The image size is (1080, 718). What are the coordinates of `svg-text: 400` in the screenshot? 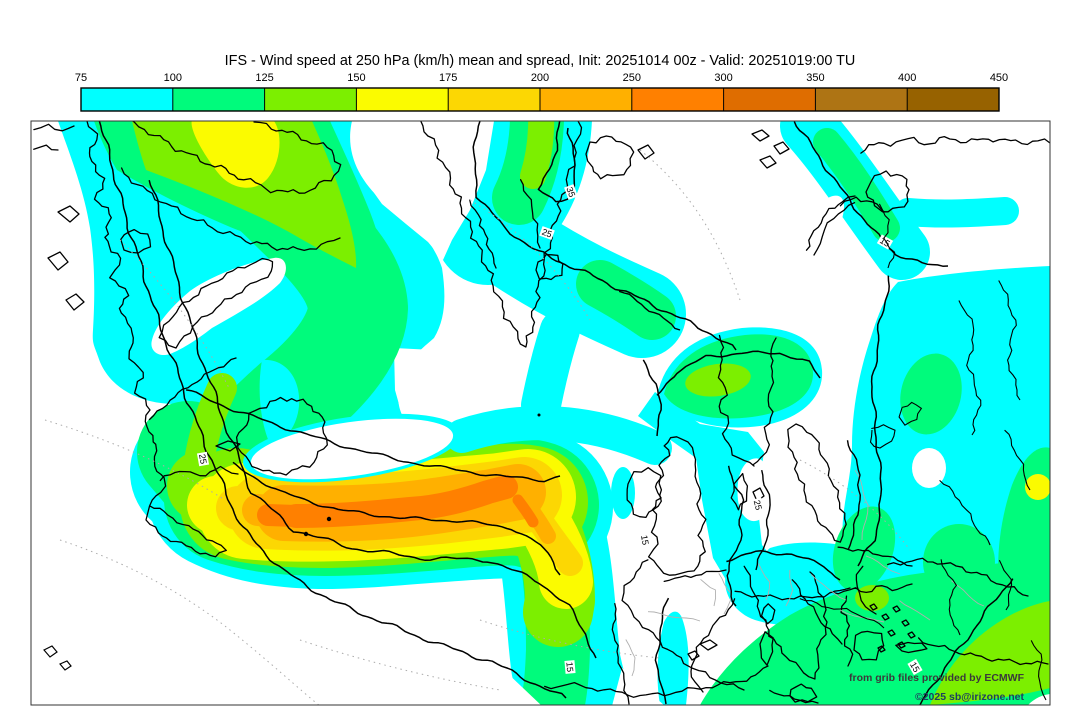 It's located at (907, 78).